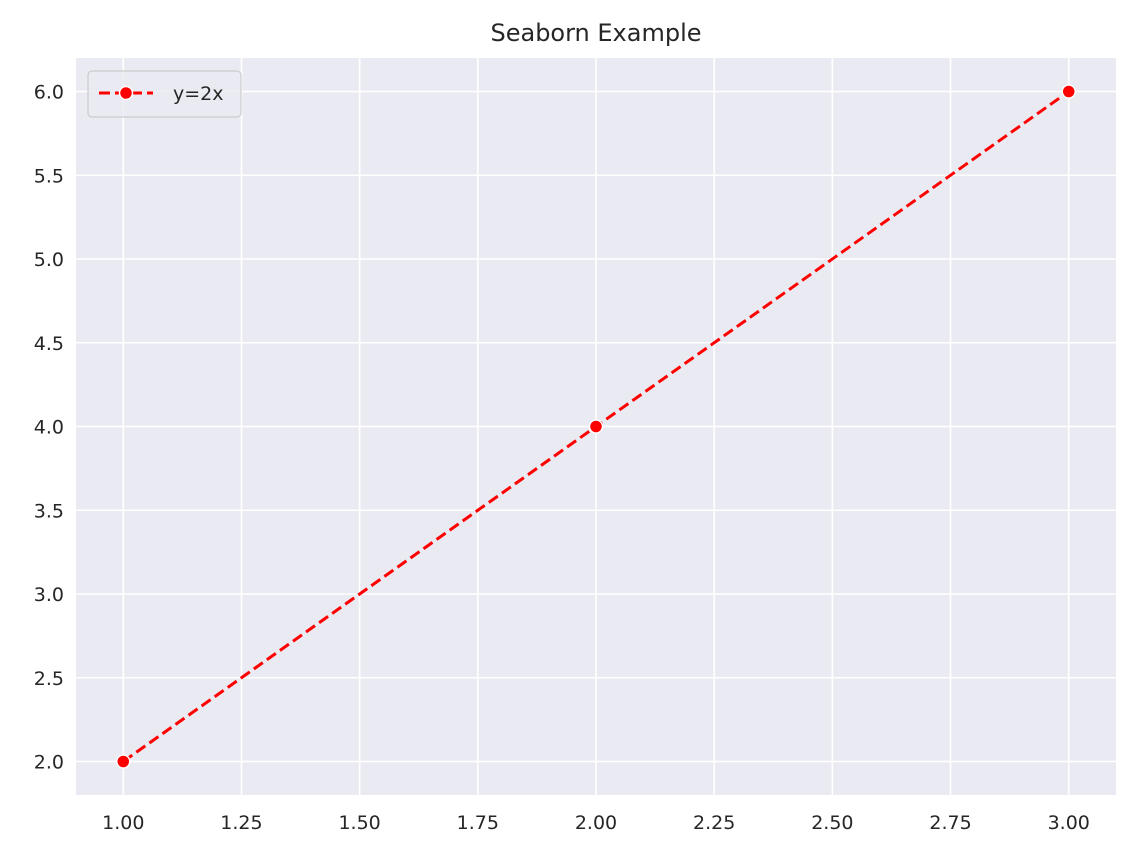 The height and width of the screenshot is (859, 1135). I want to click on x-tick-label: 2.50, so click(832, 823).